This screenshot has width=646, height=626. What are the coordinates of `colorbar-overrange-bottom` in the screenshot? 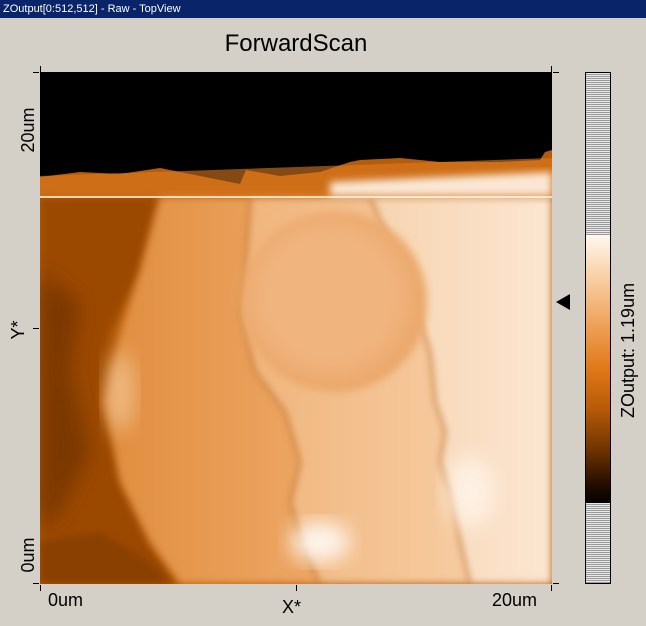 It's located at (598, 543).